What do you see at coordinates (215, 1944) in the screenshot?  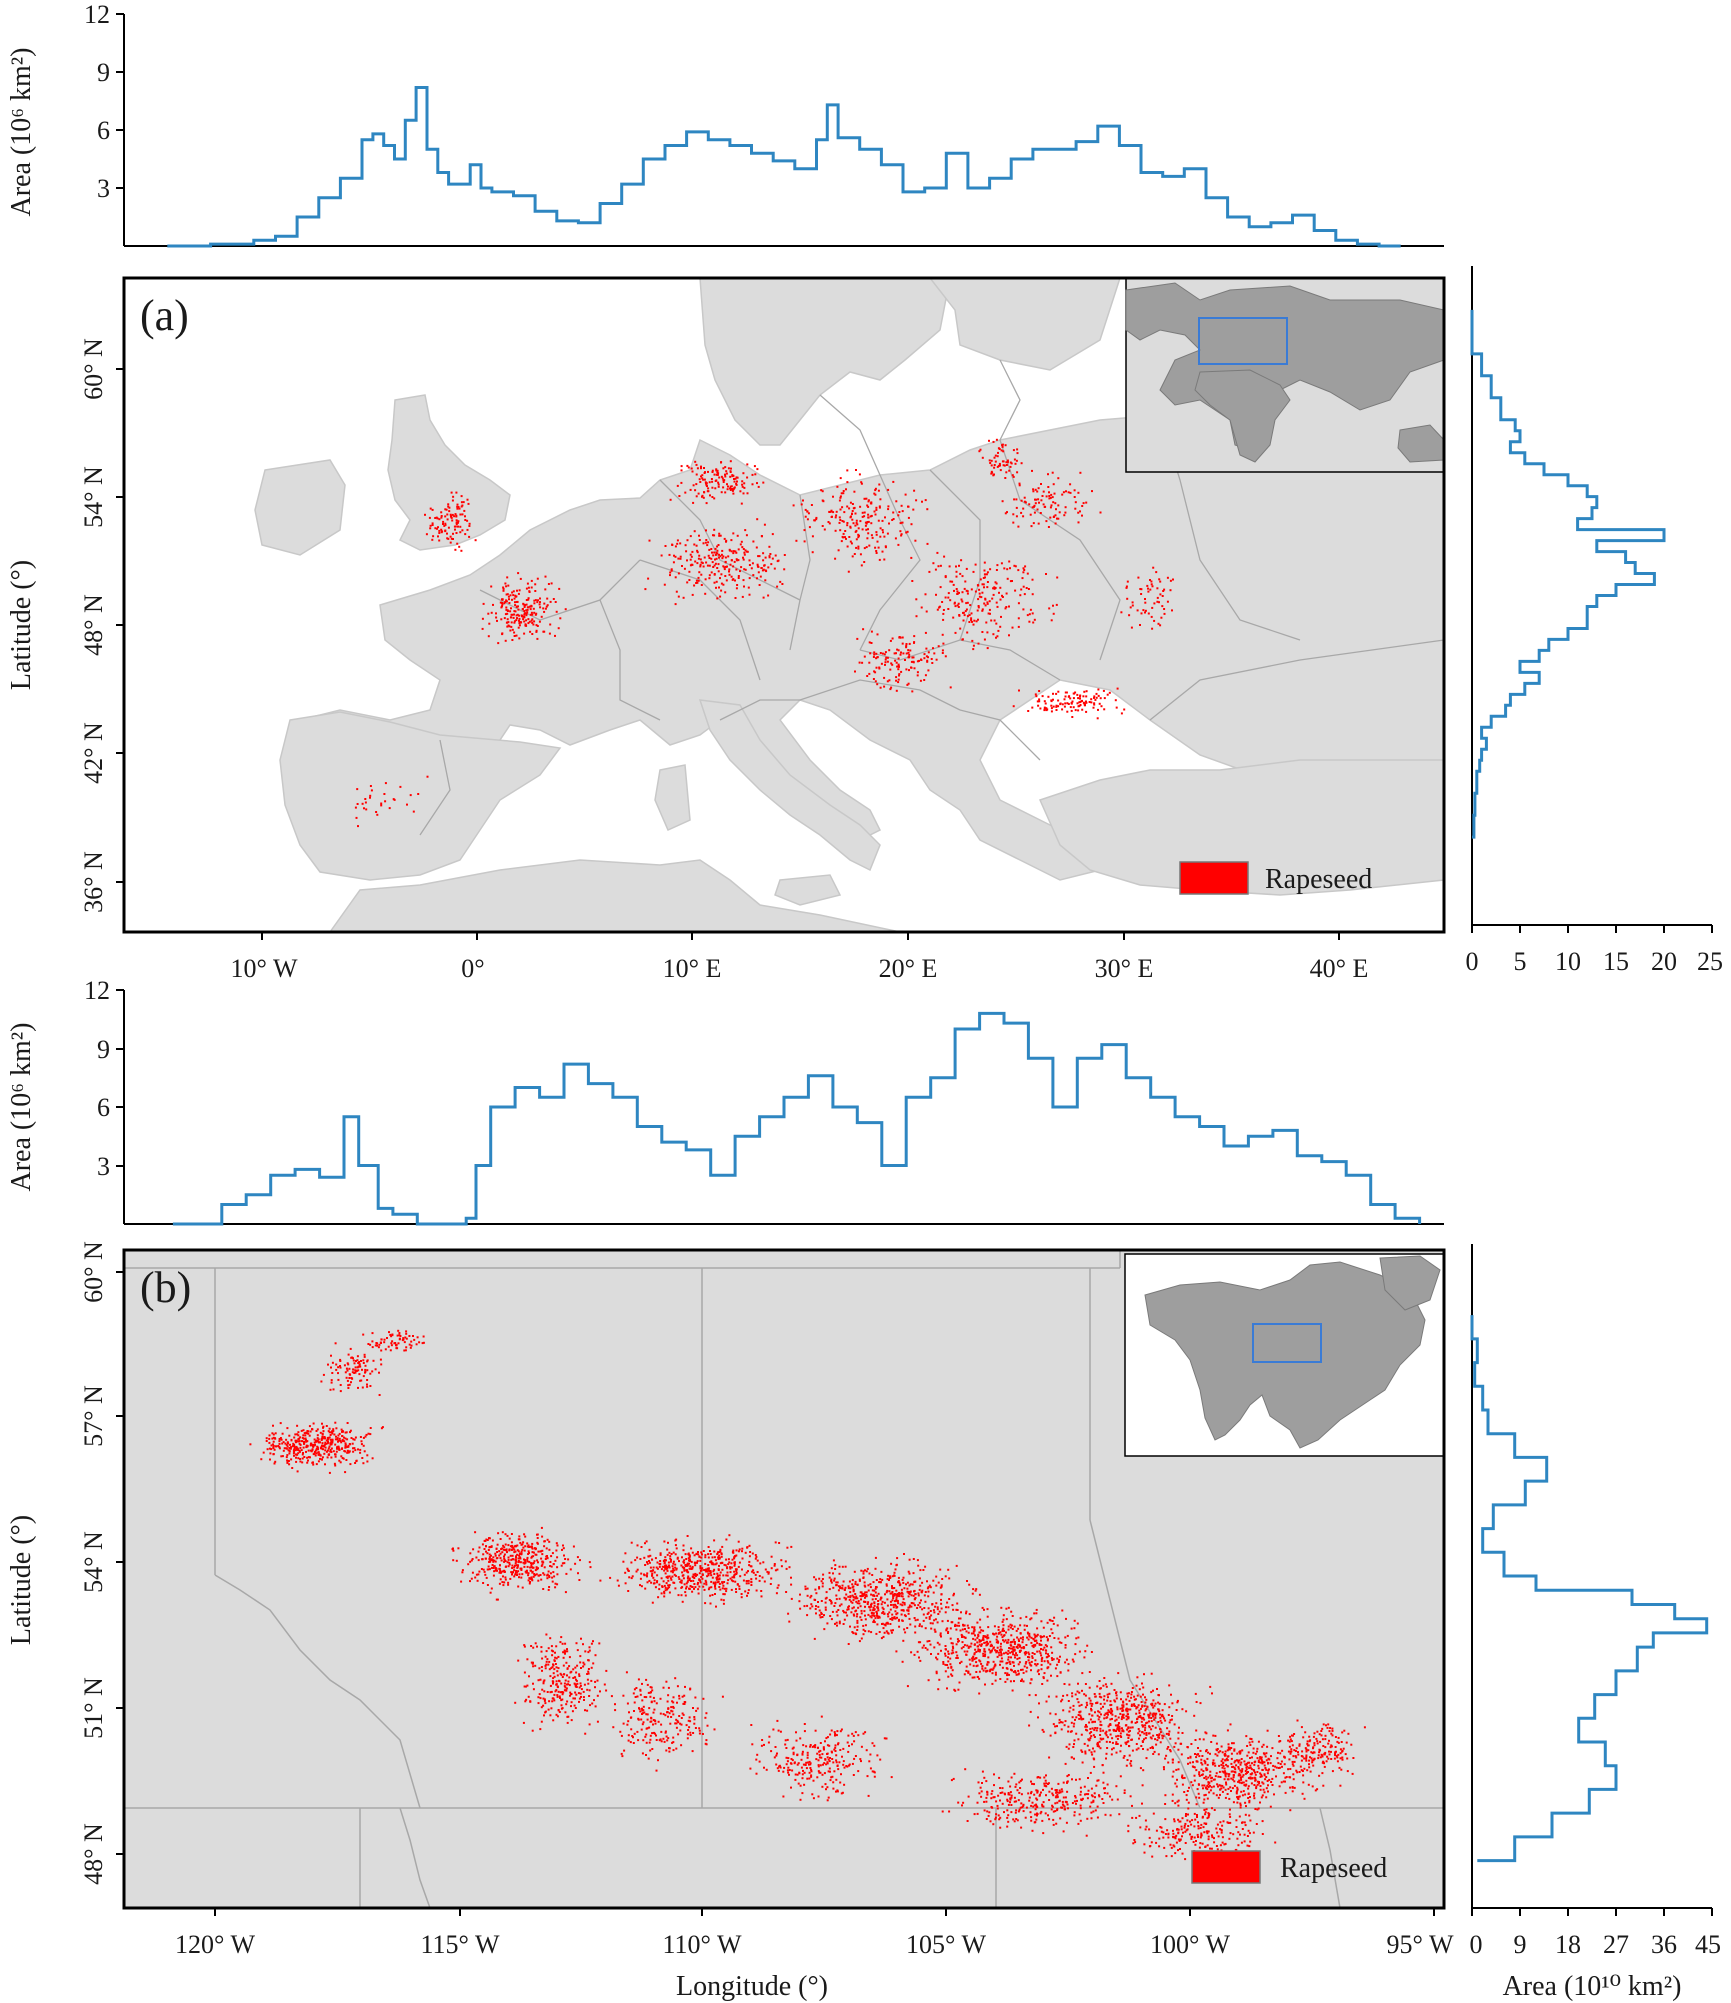 I see `map-b-lon-120w: 120° W` at bounding box center [215, 1944].